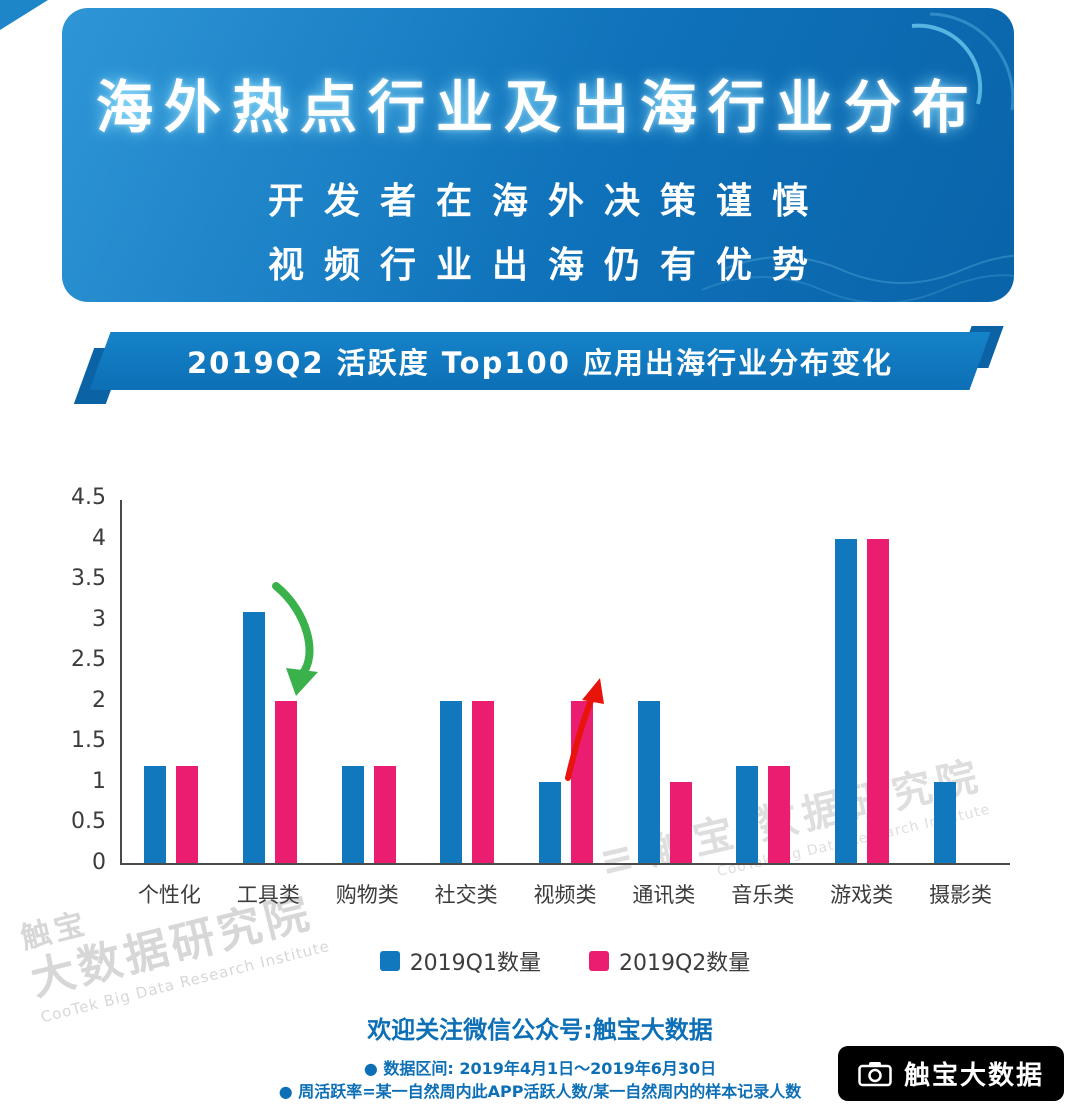  Describe the element at coordinates (547, 265) in the screenshot. I see `subtitle-line-2: 视频行业出海仍有优势` at that location.